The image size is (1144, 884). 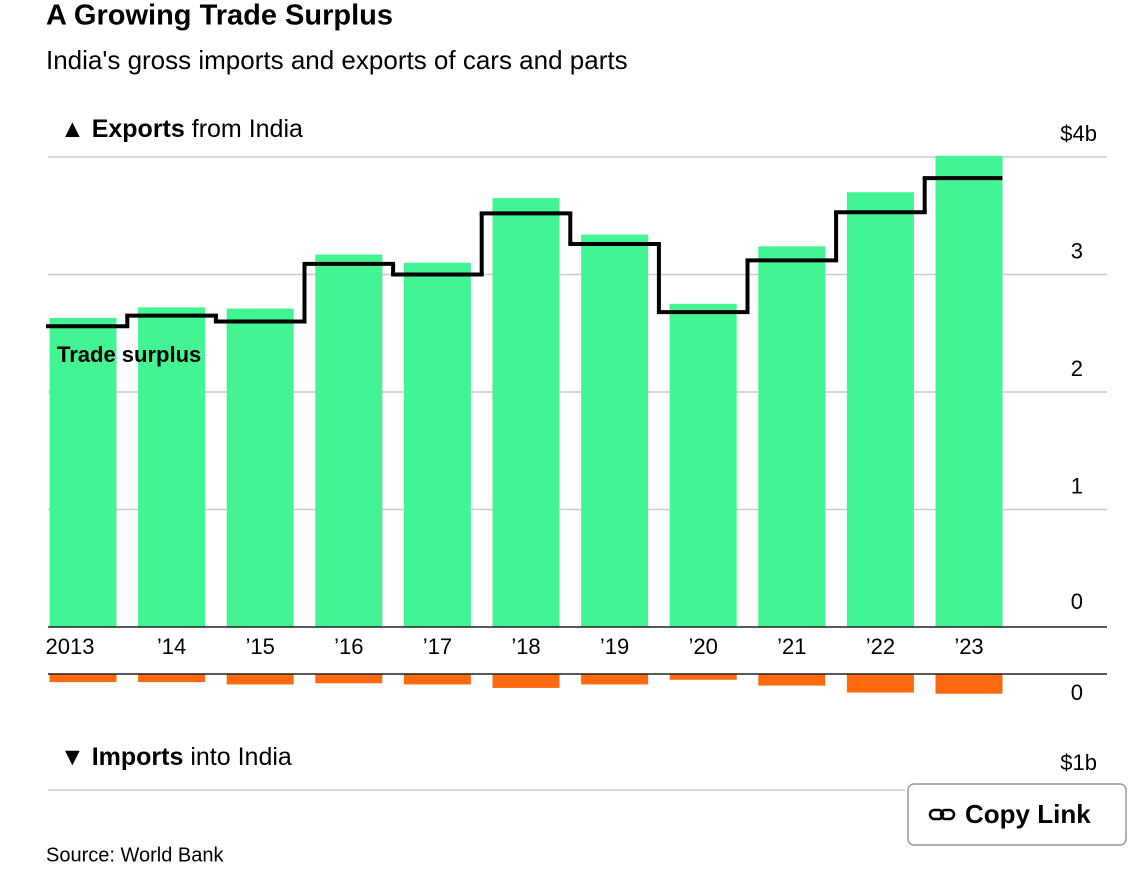 I want to click on y-tick-label: 2, so click(x=1077, y=368).